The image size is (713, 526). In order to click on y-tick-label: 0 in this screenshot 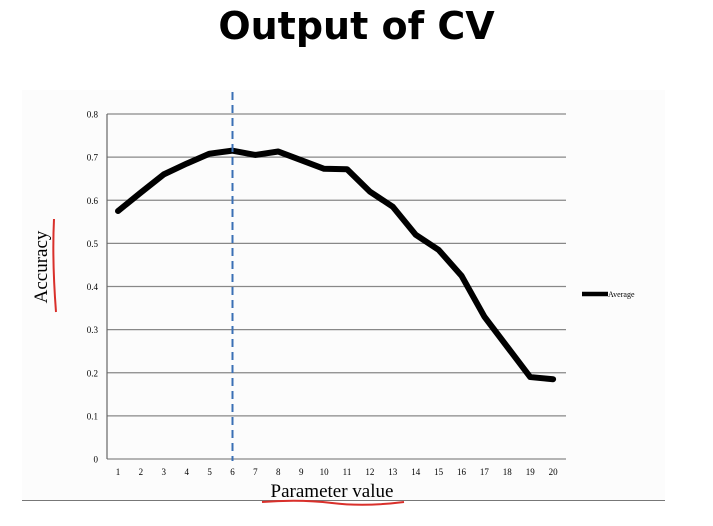, I will do `click(96, 460)`.